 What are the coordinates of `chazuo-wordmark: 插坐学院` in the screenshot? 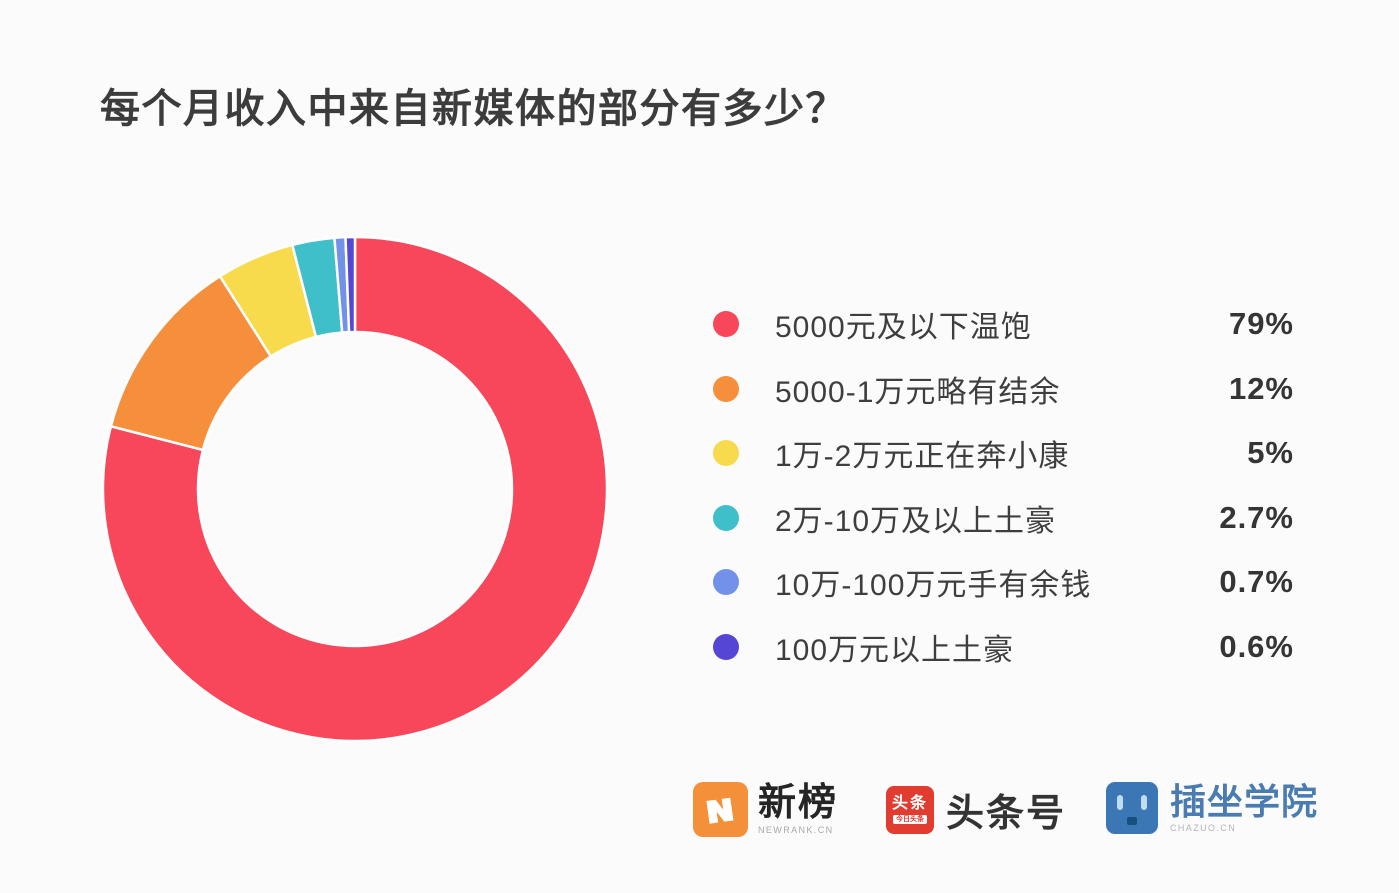 It's located at (1244, 801).